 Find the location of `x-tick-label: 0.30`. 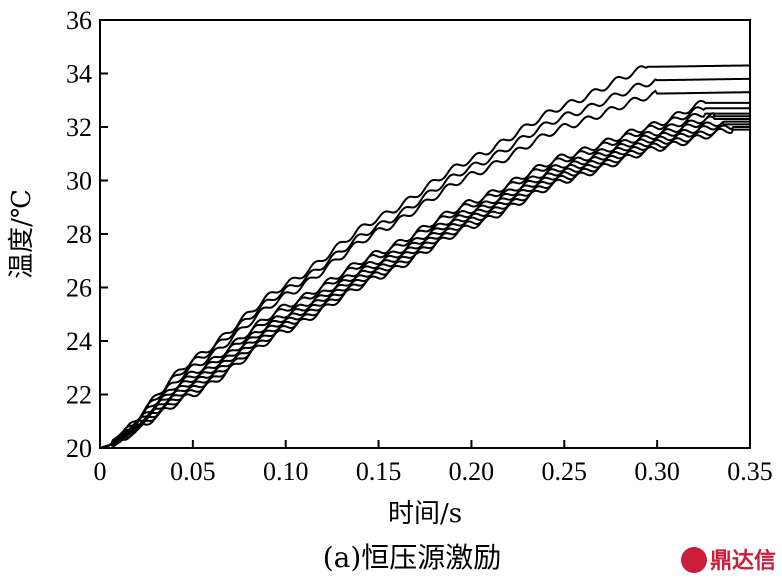

x-tick-label: 0.30 is located at coordinates (657, 471).